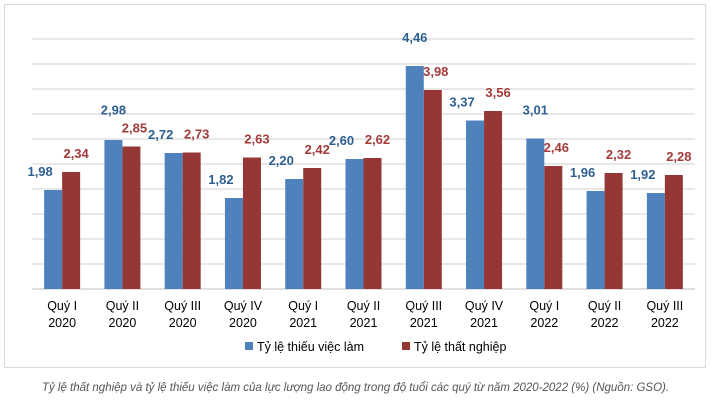 The height and width of the screenshot is (420, 711). Describe the element at coordinates (249, 346) in the screenshot. I see `legend-swatch-underemployment` at that location.